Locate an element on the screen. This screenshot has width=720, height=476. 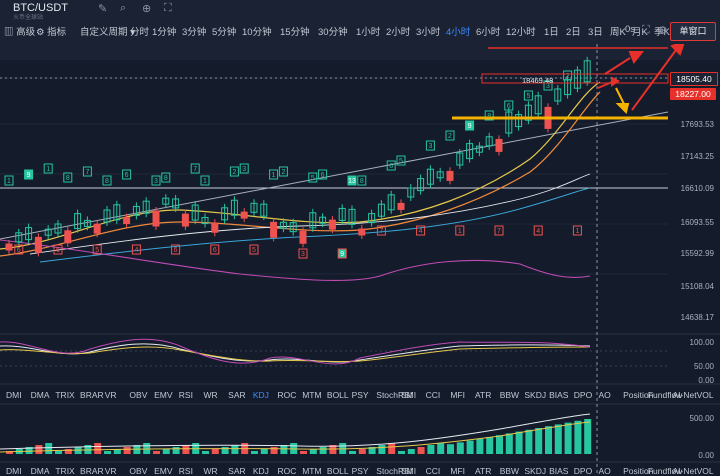
timeframe-tab: 5分钟 is located at coordinates (224, 32).